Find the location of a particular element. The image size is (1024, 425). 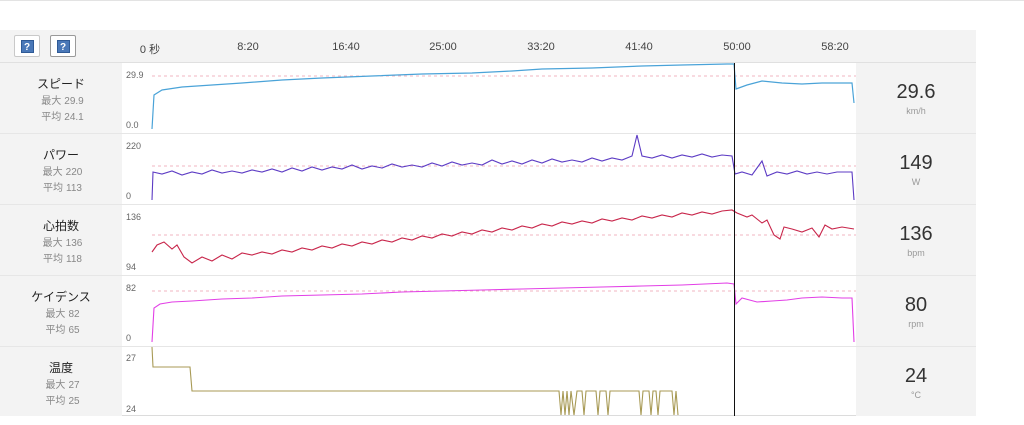

metric-label-panel: 心拍数 最大 136 平均 118 is located at coordinates (61, 240).